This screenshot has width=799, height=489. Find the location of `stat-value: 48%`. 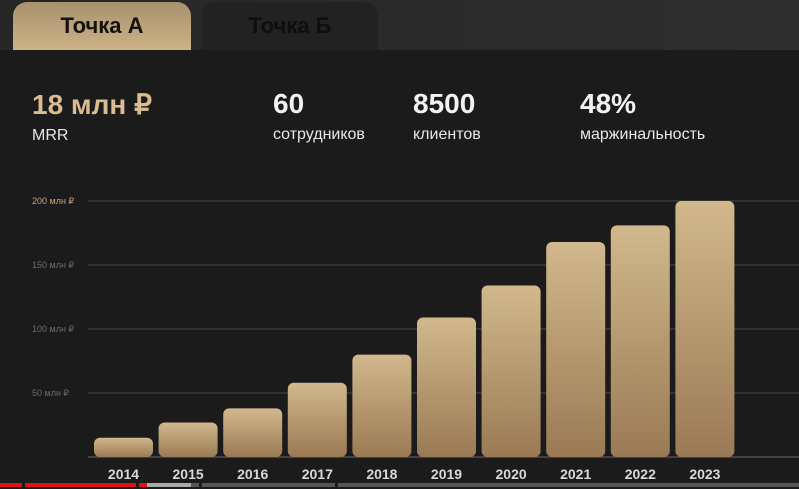

stat-value: 48% is located at coordinates (608, 103).